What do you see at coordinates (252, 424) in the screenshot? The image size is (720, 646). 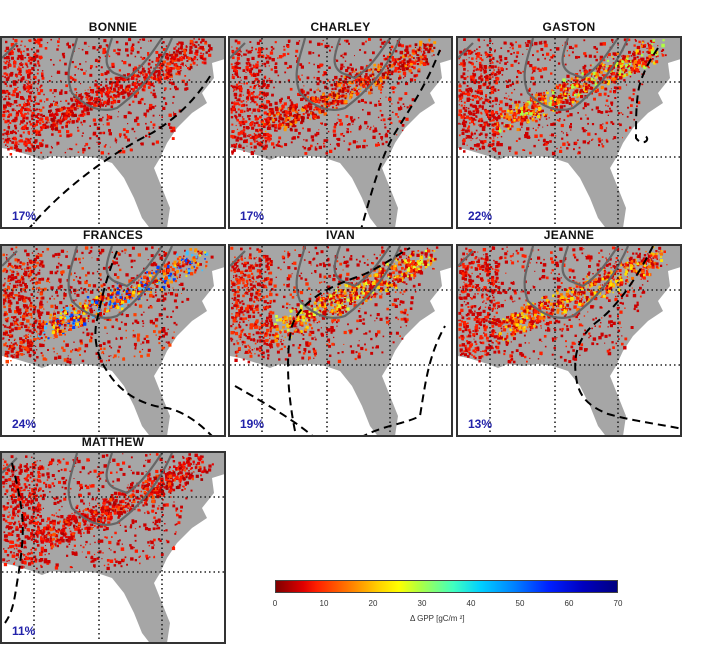 I see `affected-percent: 19%` at bounding box center [252, 424].